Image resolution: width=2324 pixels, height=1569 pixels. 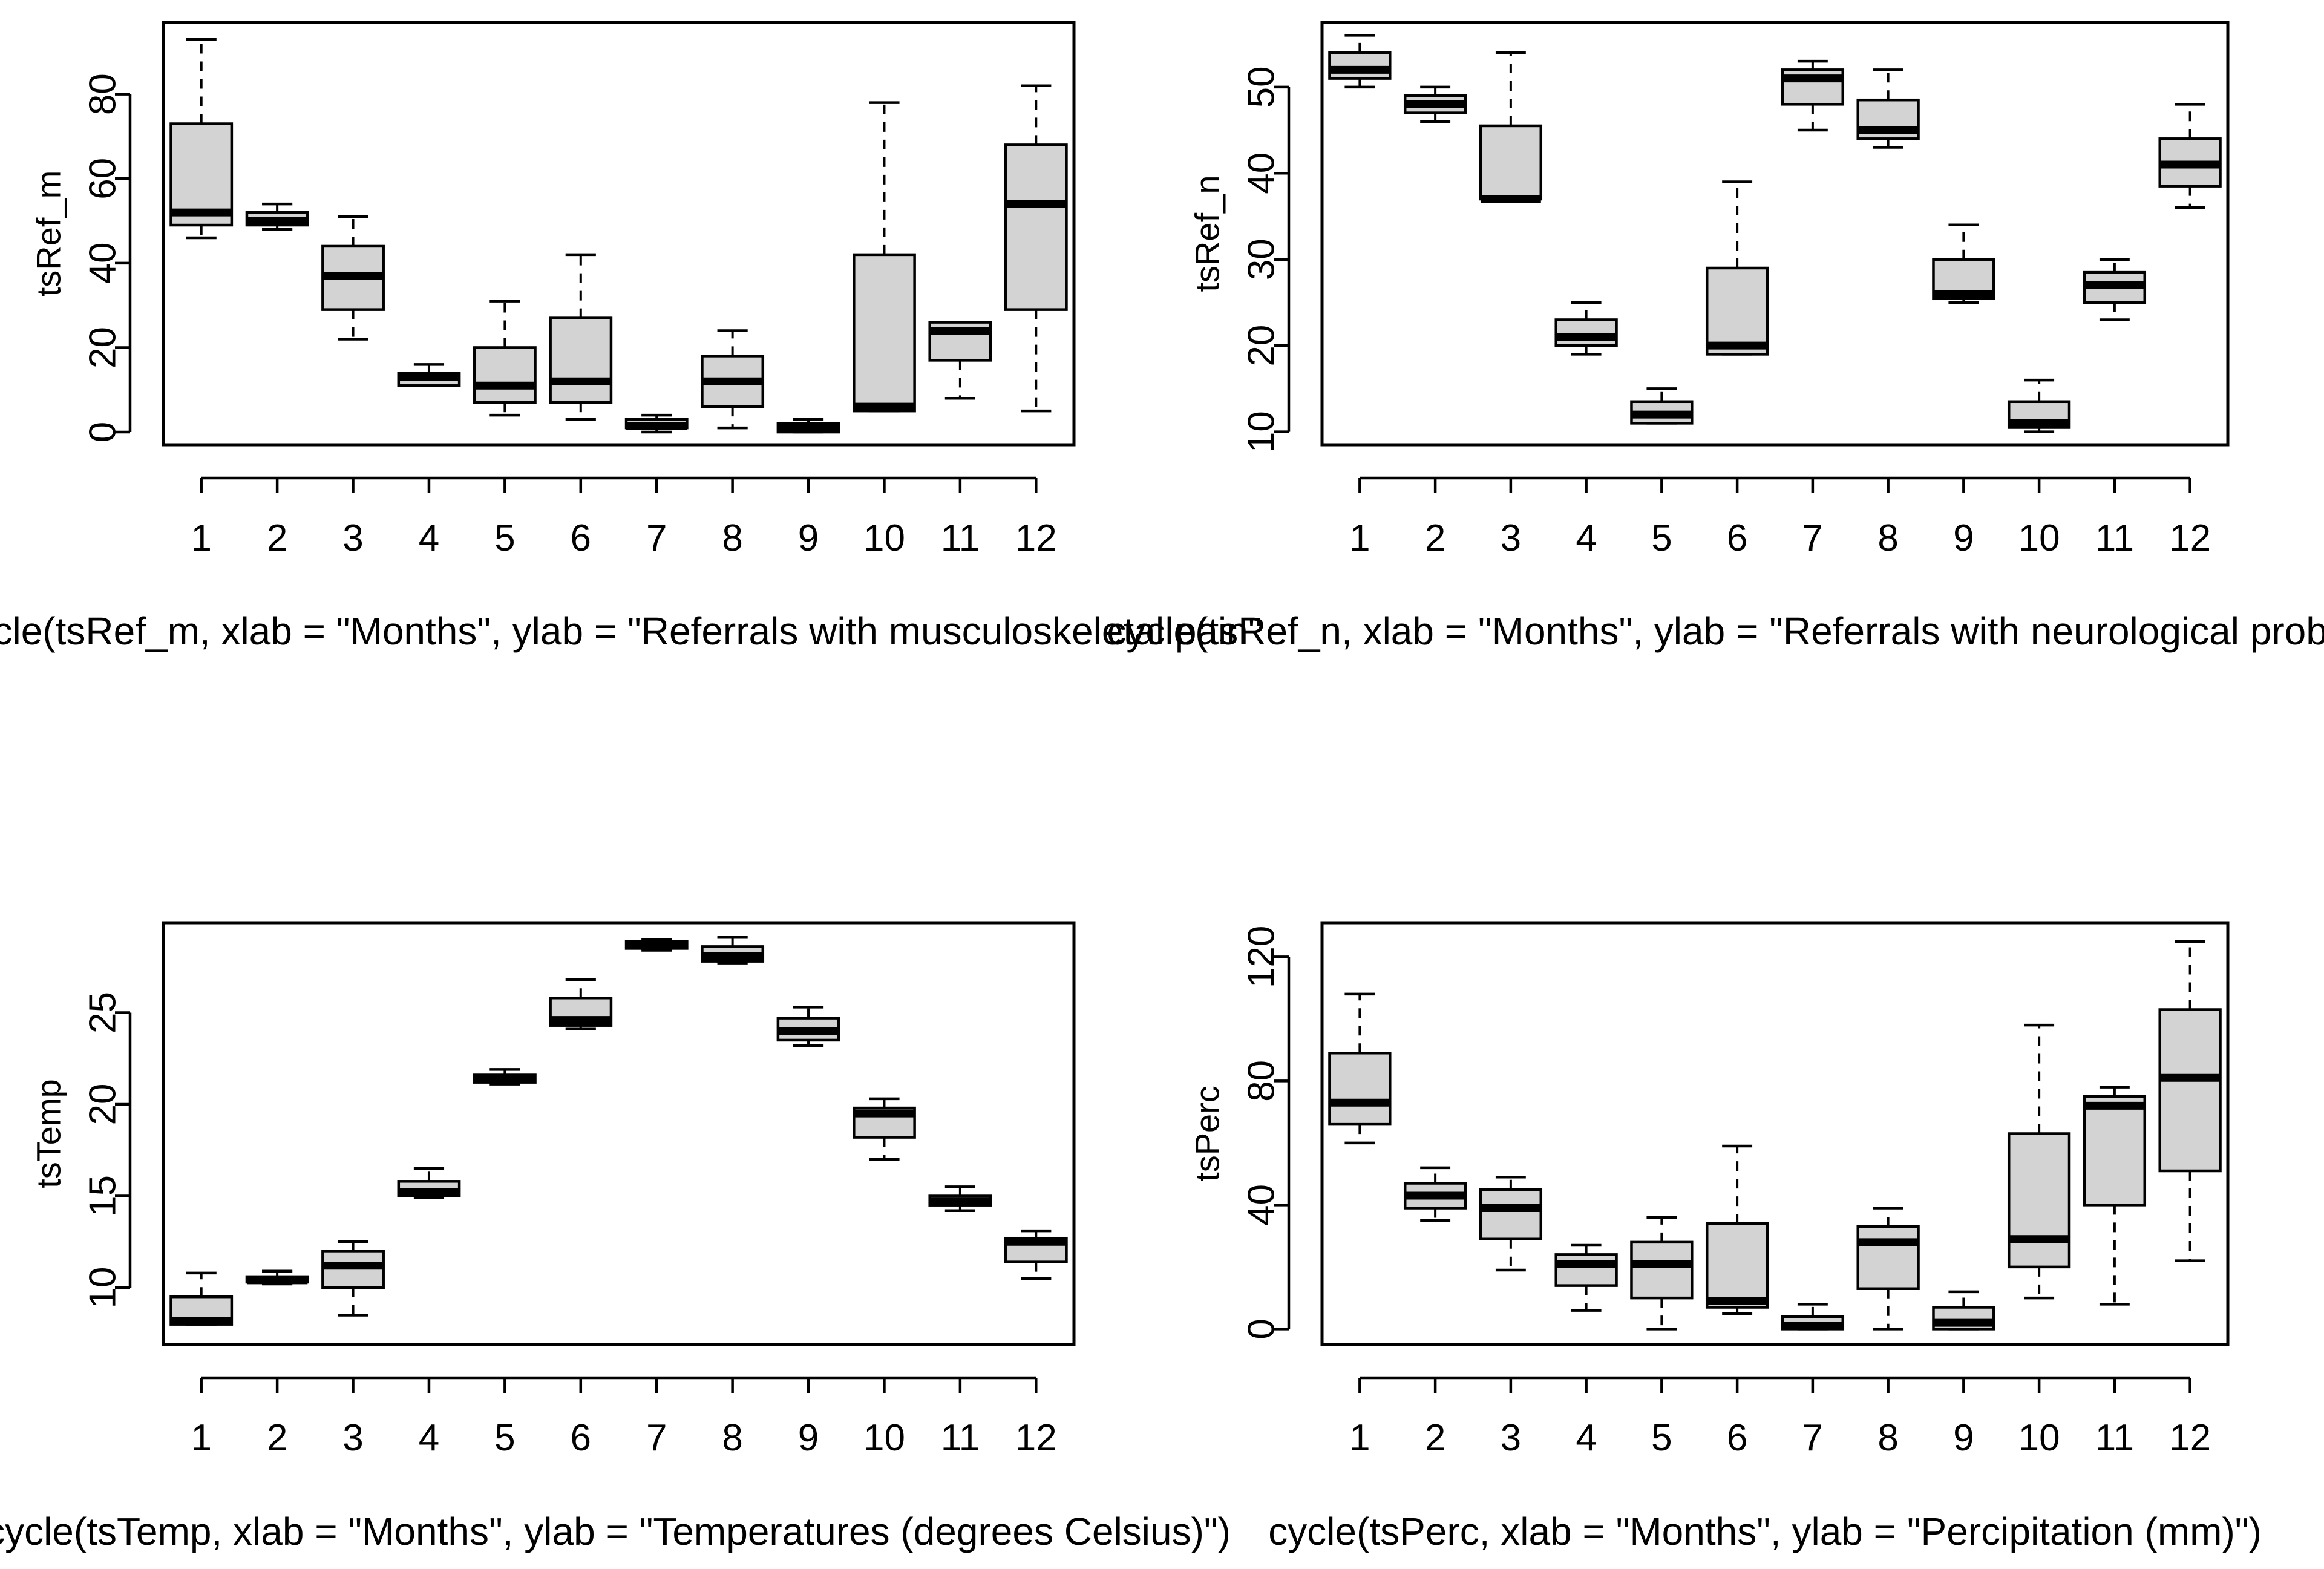 I want to click on y-tick-label: 25, so click(x=103, y=1012).